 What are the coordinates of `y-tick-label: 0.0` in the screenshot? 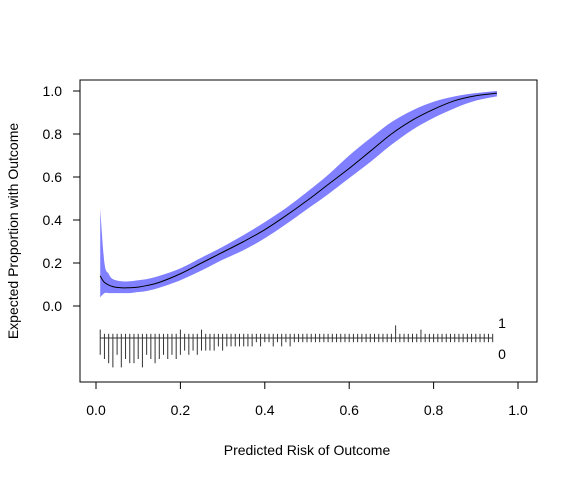 It's located at (53, 306).